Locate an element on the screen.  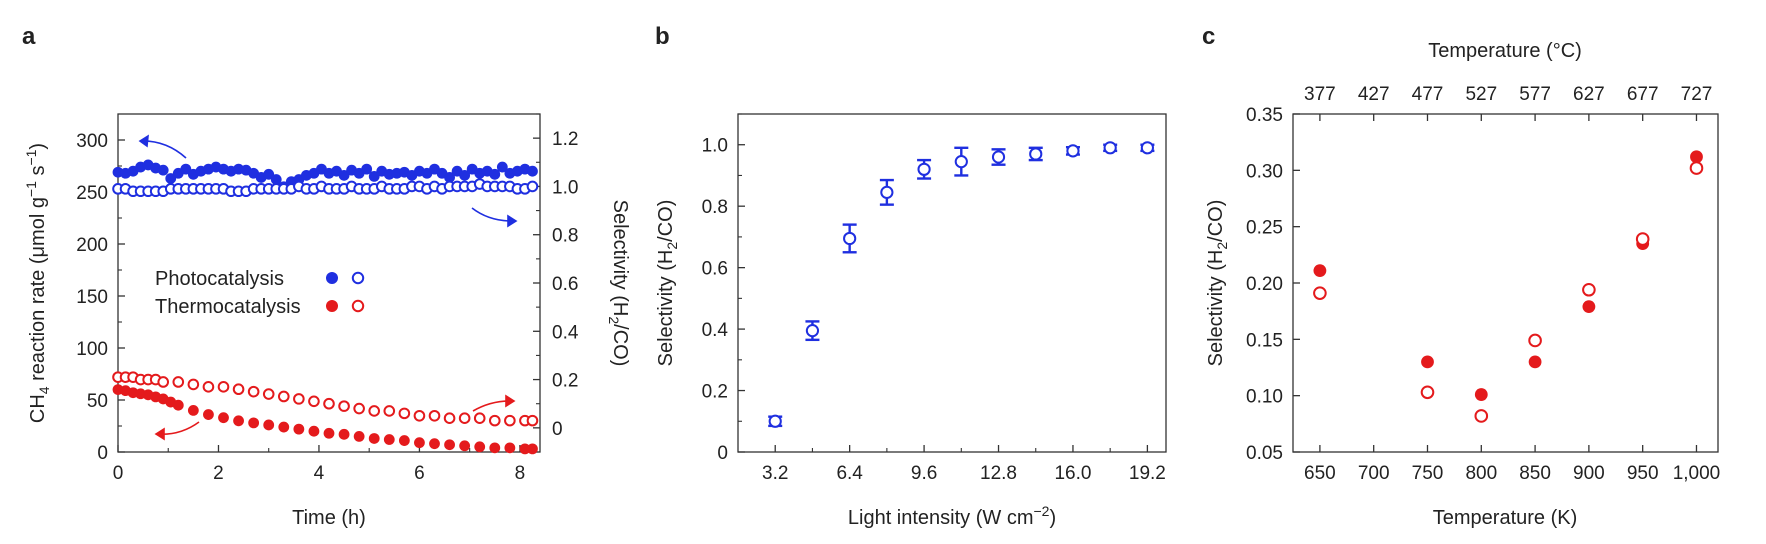
panel-b-ytick-label: 1.0 is located at coordinates (715, 146).